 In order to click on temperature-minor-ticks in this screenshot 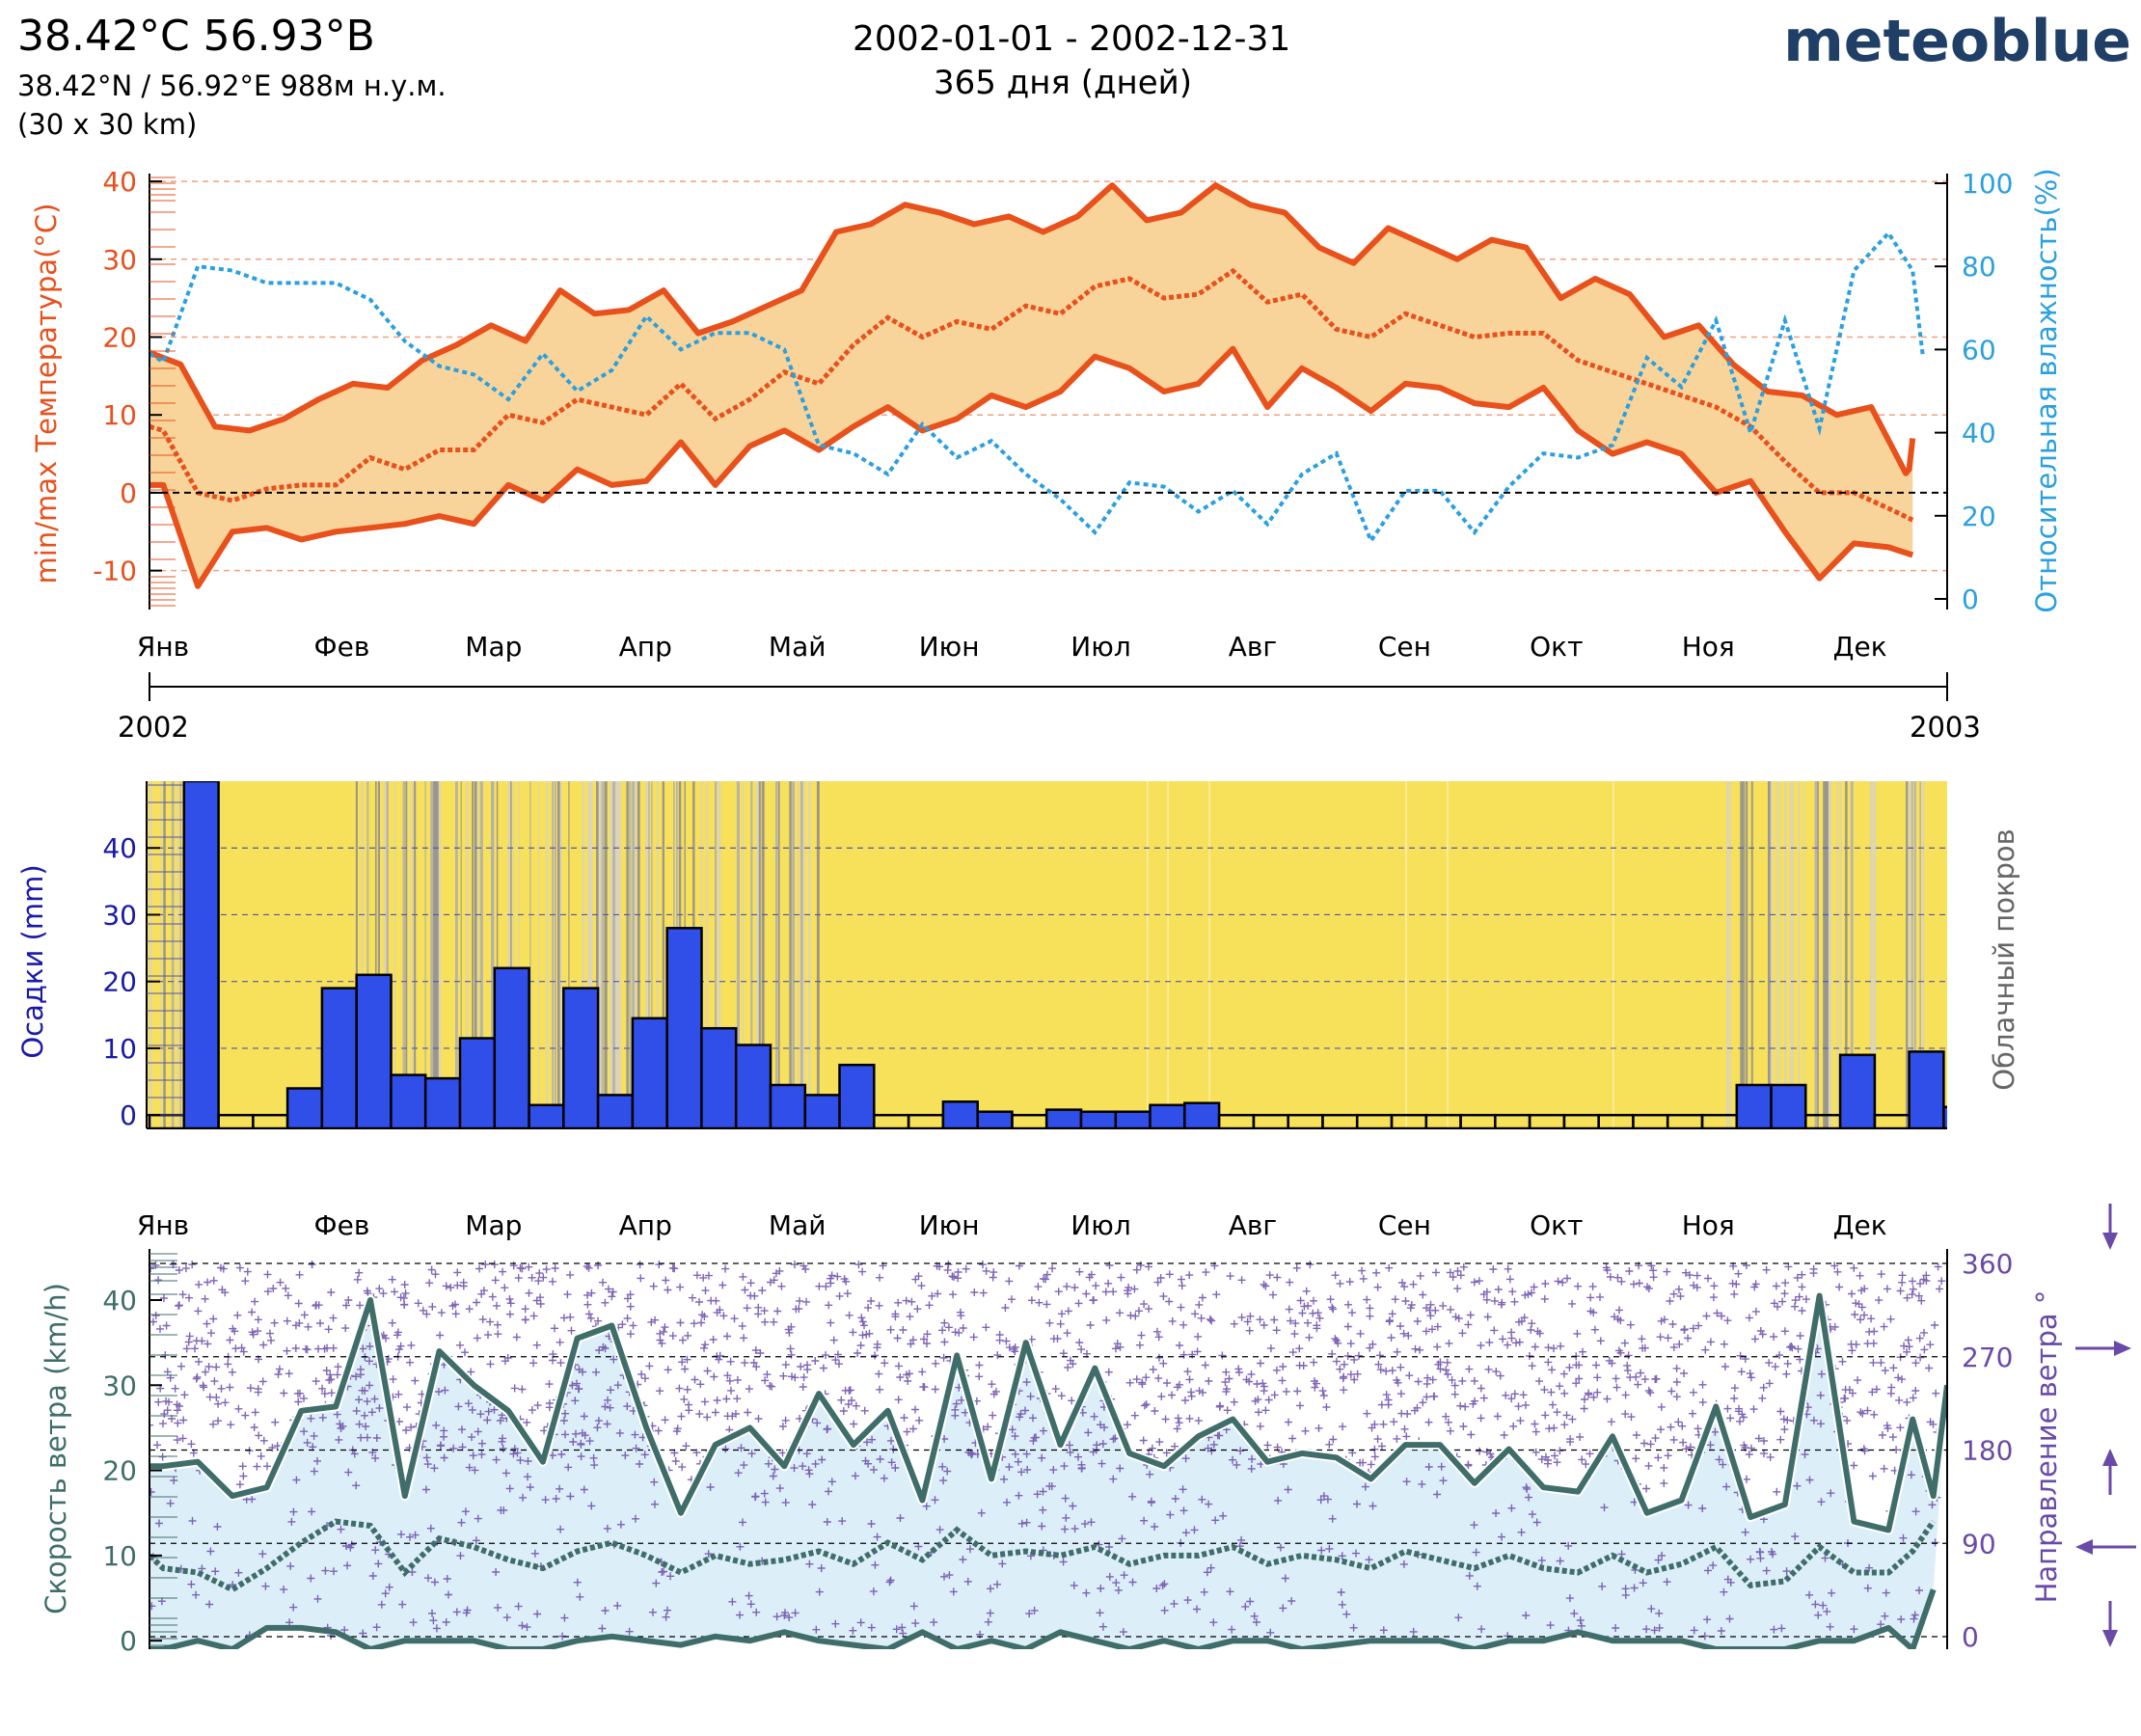, I will do `click(163, 392)`.